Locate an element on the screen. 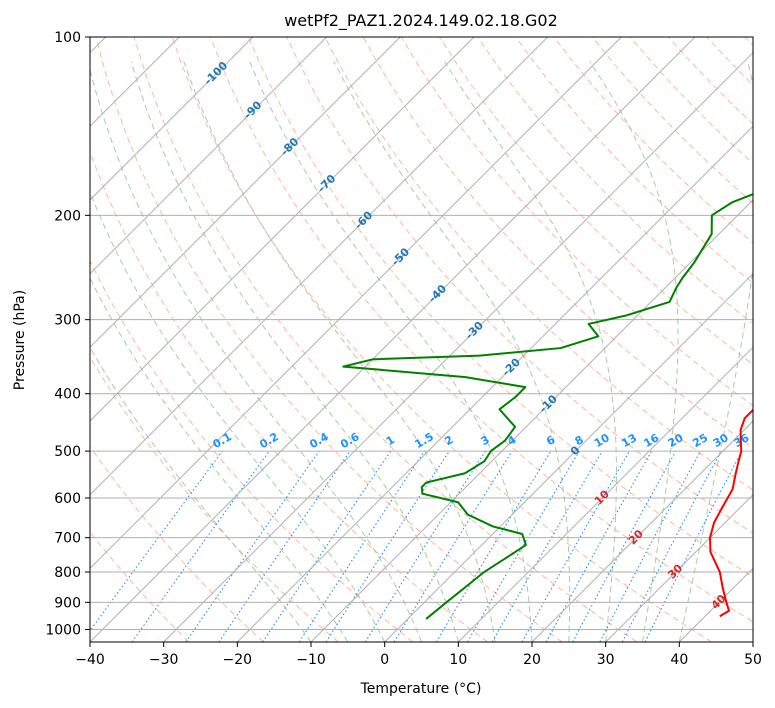 The height and width of the screenshot is (708, 775). x-tick-label: −10 is located at coordinates (311, 660).